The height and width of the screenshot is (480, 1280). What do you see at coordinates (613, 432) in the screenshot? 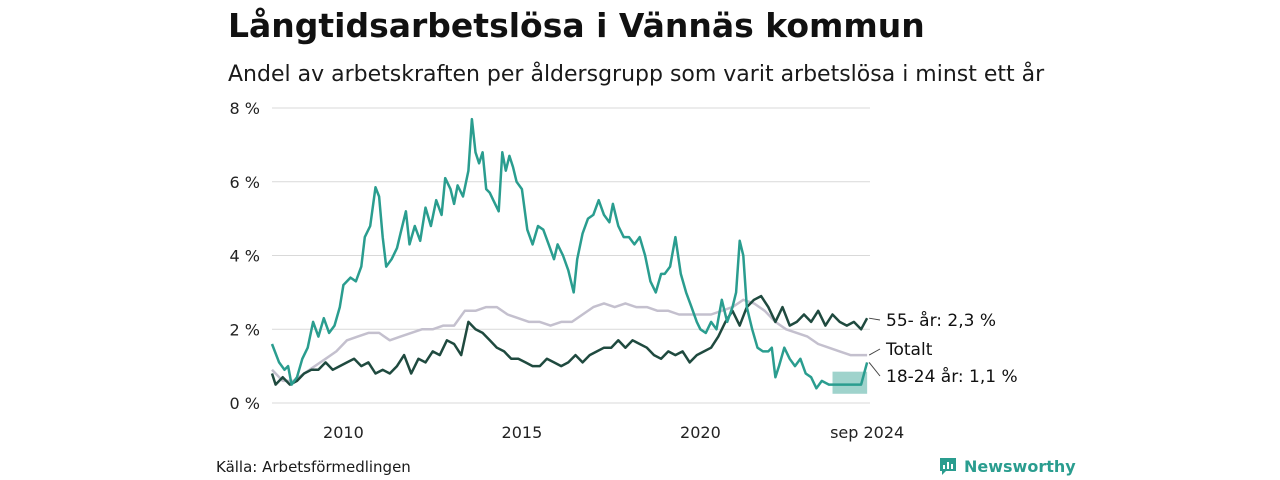
I see `x-axis-ticks: 2010 2015 2020 sep 2024` at bounding box center [613, 432].